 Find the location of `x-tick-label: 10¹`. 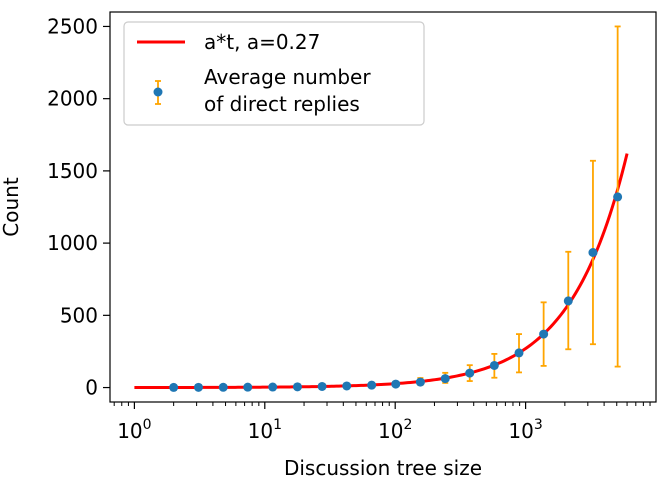

x-tick-label: 10¹ is located at coordinates (265, 430).